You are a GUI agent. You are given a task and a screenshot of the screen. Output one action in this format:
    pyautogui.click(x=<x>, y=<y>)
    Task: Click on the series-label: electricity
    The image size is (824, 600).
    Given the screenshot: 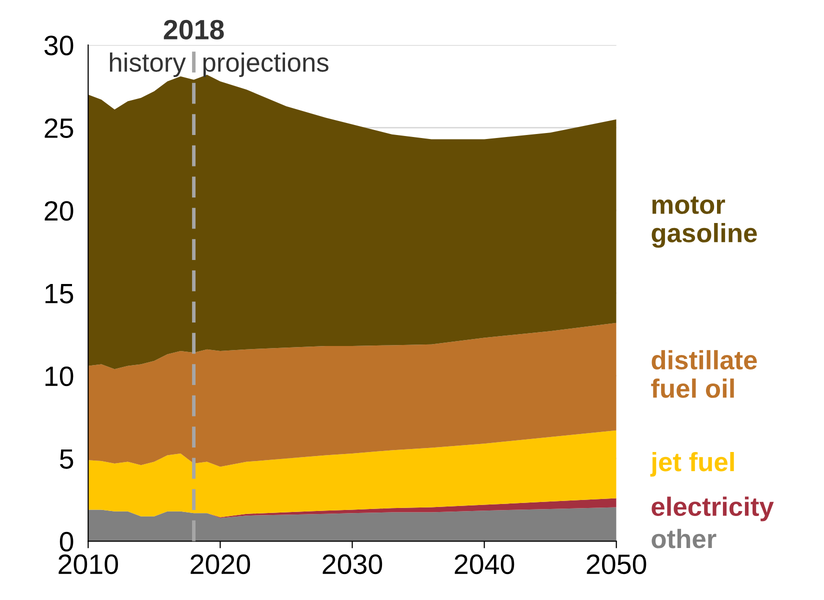 What is the action you would take?
    pyautogui.click(x=713, y=509)
    